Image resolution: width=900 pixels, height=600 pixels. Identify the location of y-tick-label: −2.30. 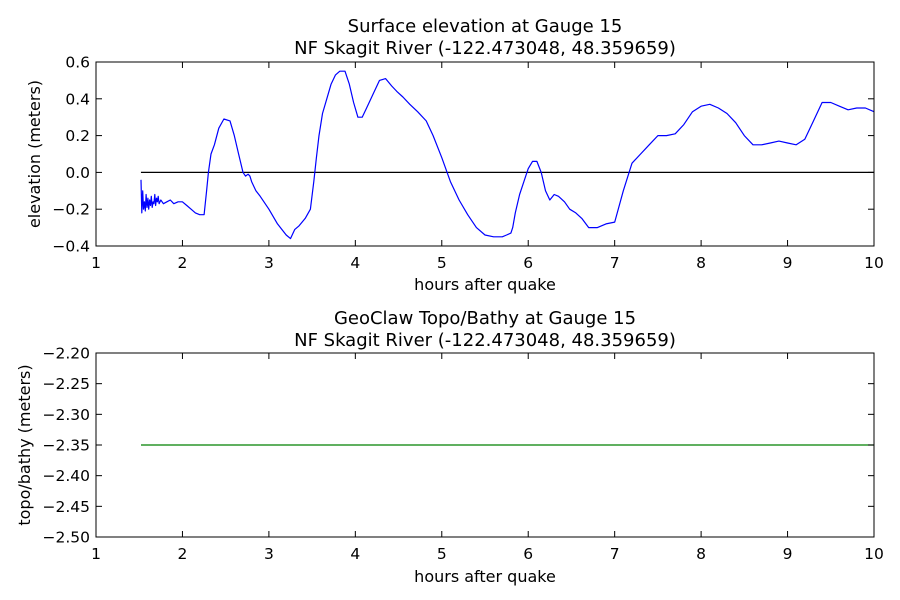
(67, 415).